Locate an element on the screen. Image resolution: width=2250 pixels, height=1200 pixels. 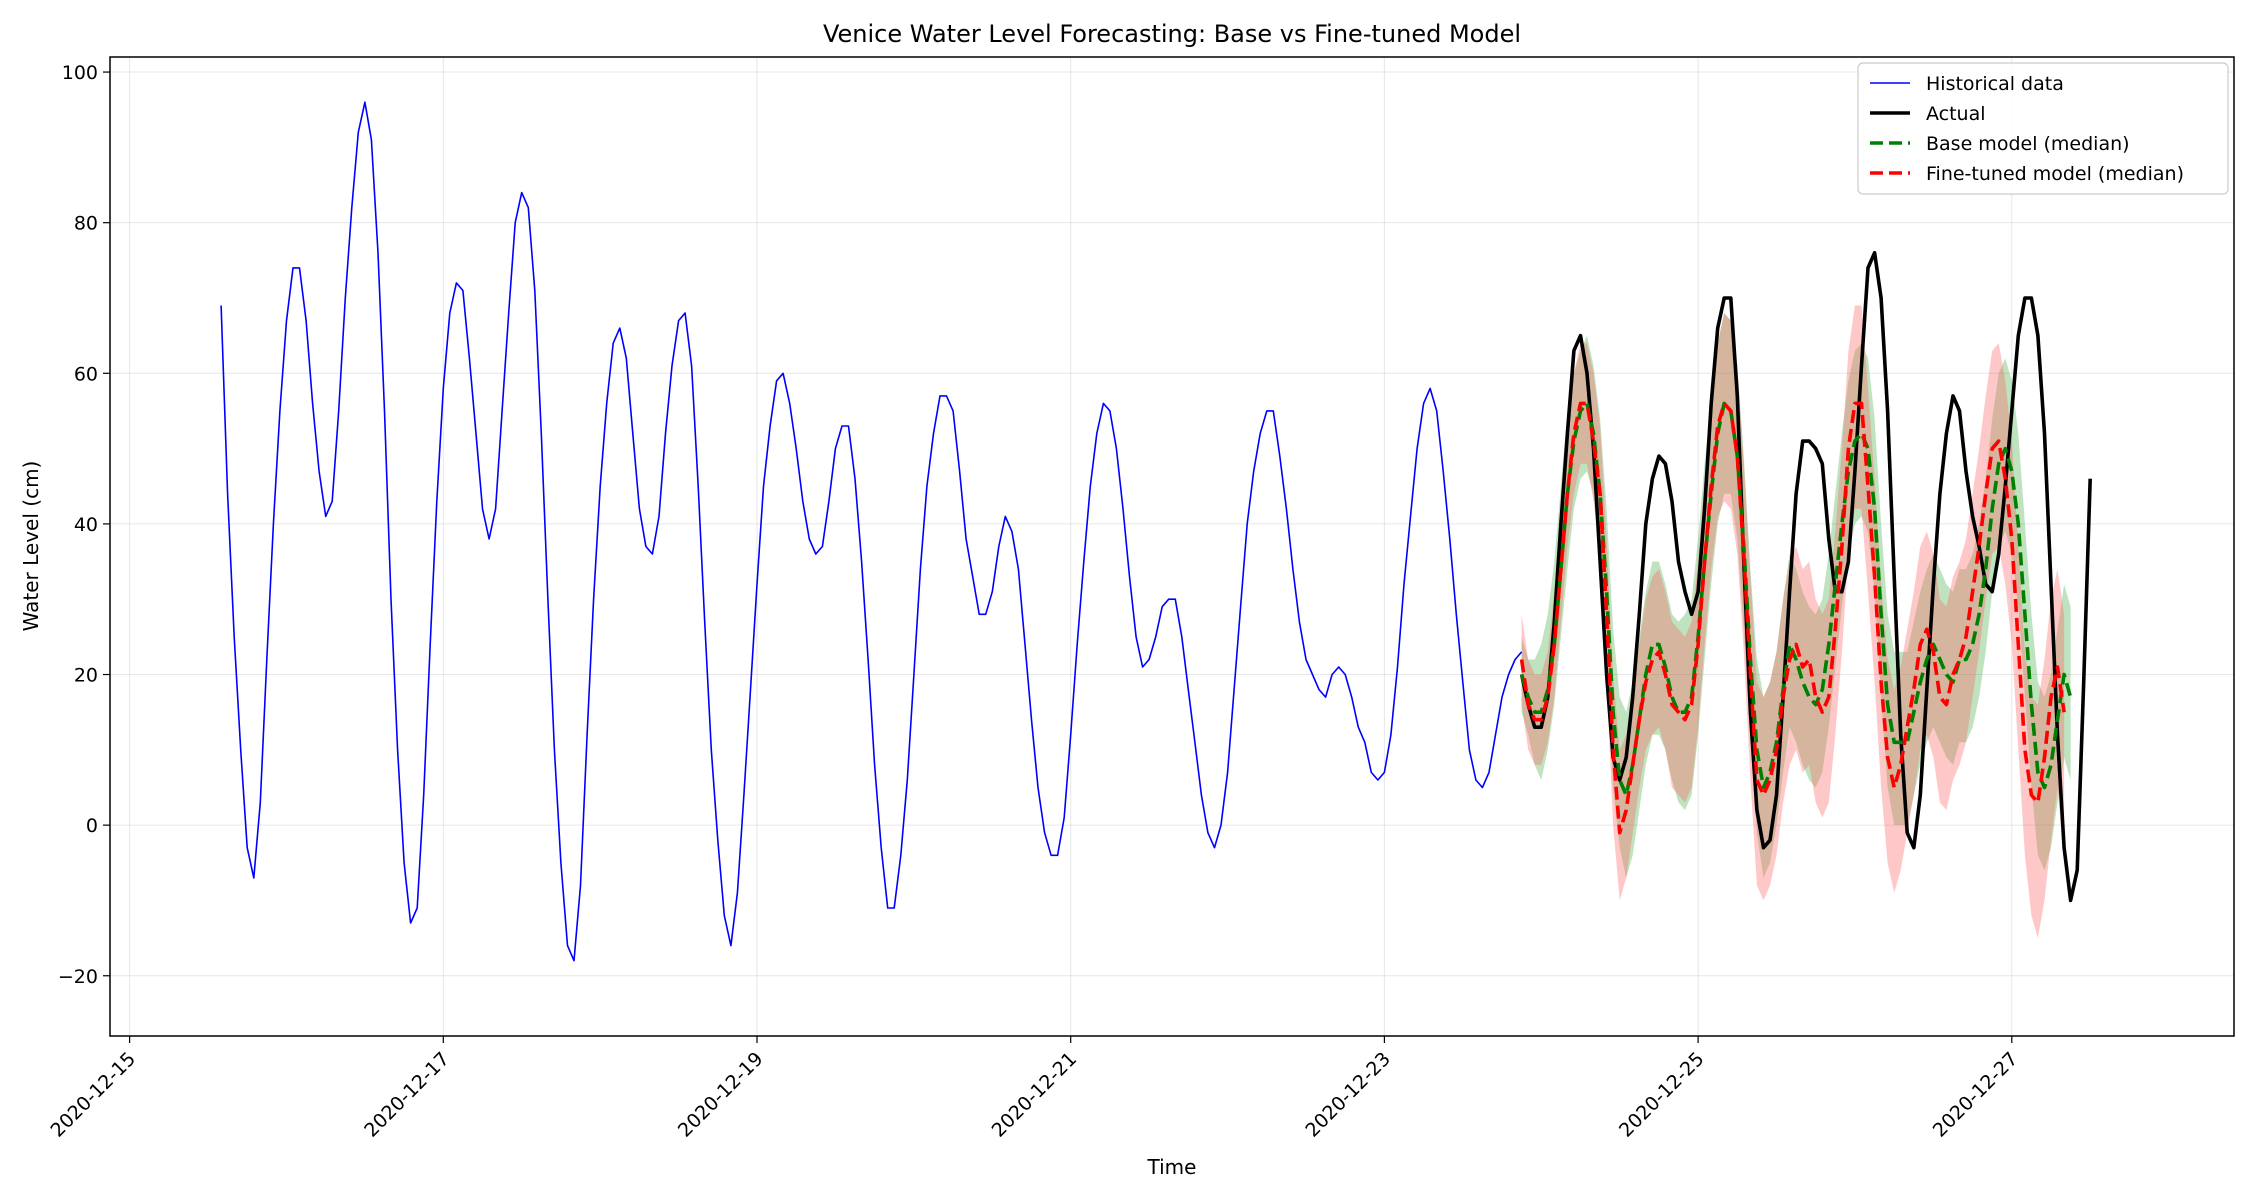
legend-box is located at coordinates (2043, 128).